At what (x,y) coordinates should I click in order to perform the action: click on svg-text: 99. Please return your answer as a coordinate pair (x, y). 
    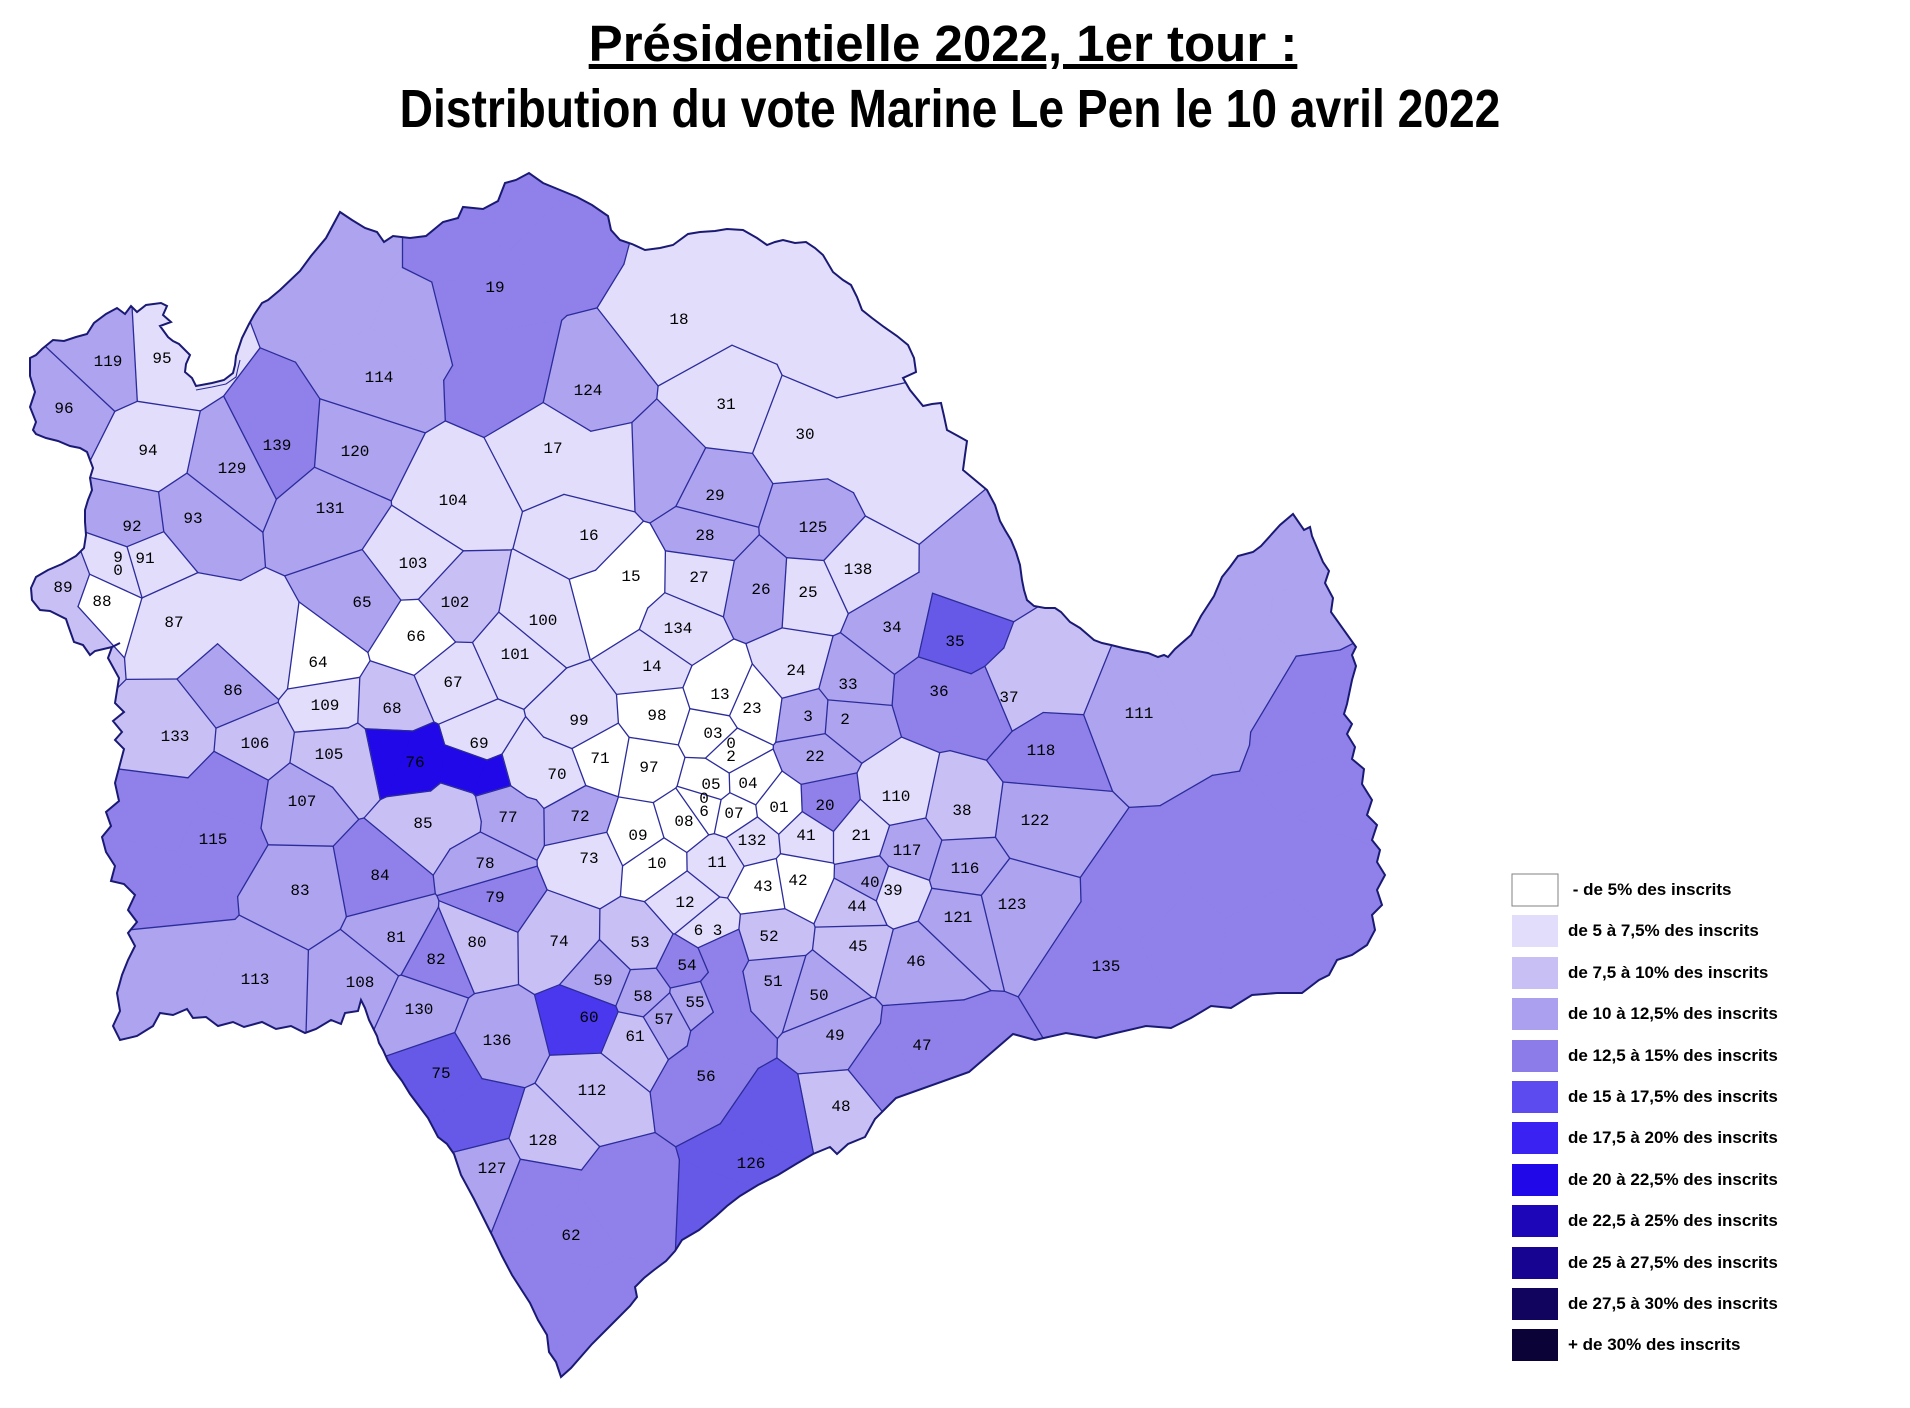
    Looking at the image, I should click on (578, 721).